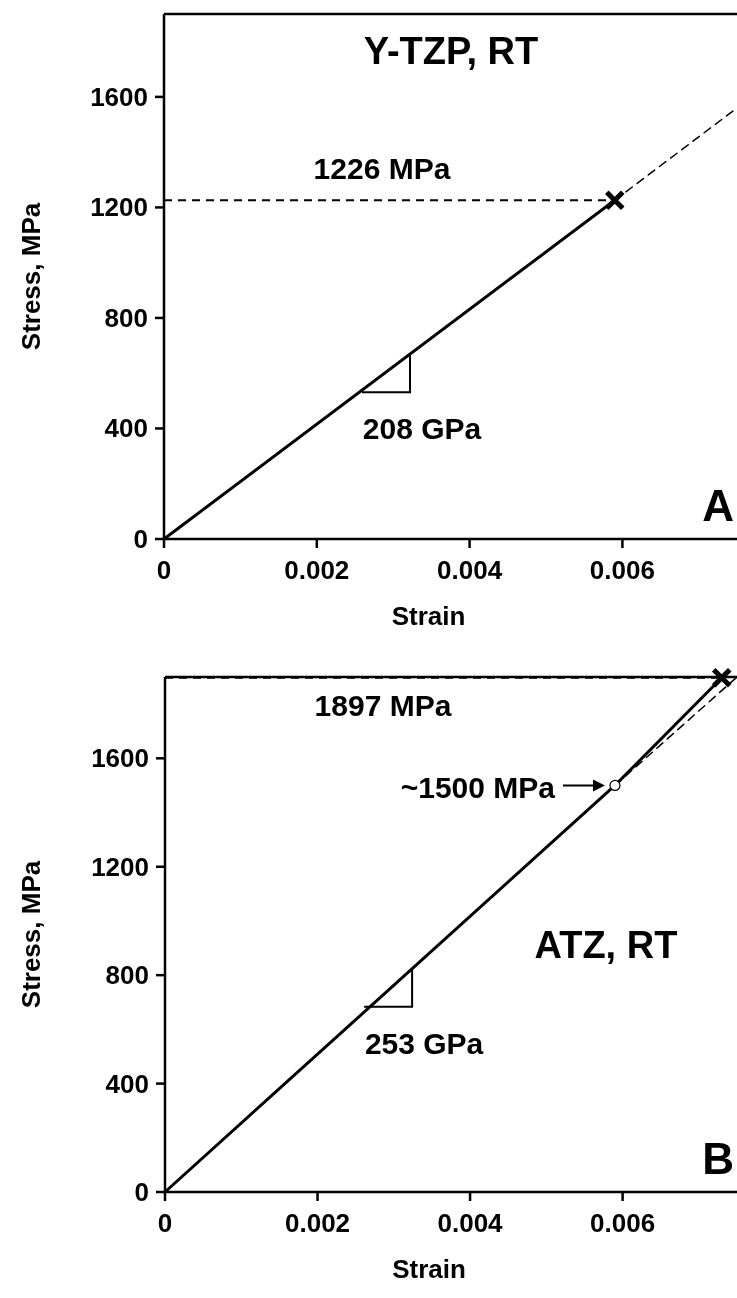 The image size is (737, 1298). Describe the element at coordinates (382, 169) in the screenshot. I see `ref-line-label: 1226 MPa` at that location.